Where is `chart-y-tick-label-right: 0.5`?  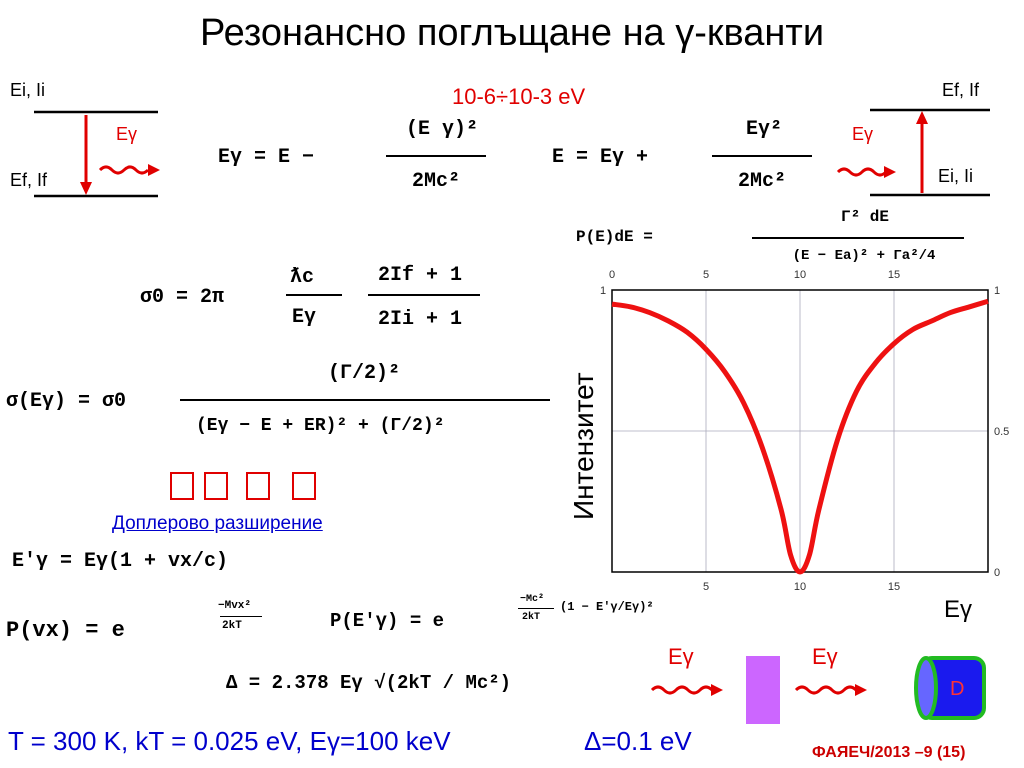
chart-y-tick-label-right: 0.5 is located at coordinates (1001, 432).